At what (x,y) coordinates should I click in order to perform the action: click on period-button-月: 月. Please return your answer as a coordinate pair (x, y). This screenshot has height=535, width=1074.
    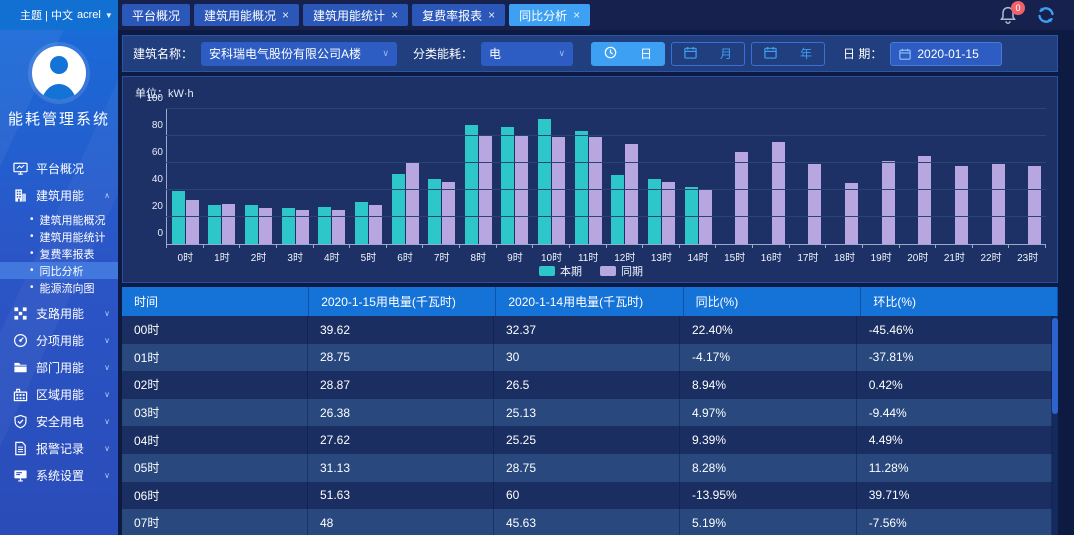
    Looking at the image, I should click on (708, 53).